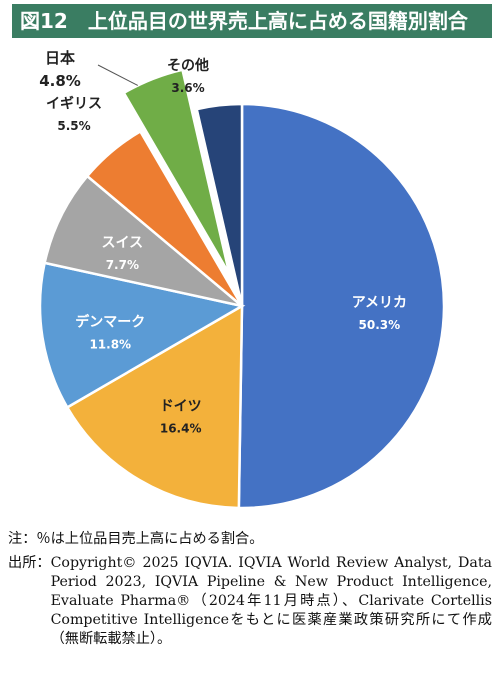 Image resolution: width=500 pixels, height=698 pixels. What do you see at coordinates (74, 103) in the screenshot?
I see `slice-label-4: イギリス` at bounding box center [74, 103].